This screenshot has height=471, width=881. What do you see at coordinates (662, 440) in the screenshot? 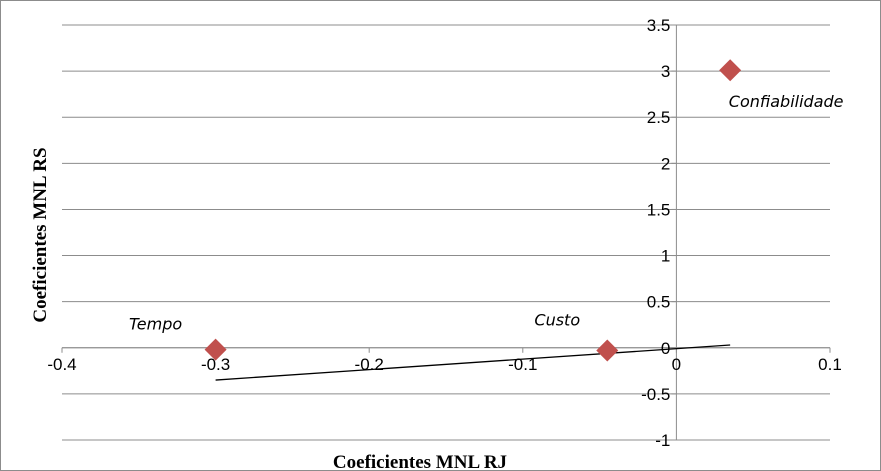
I see `y-tick-label: -1` at bounding box center [662, 440].